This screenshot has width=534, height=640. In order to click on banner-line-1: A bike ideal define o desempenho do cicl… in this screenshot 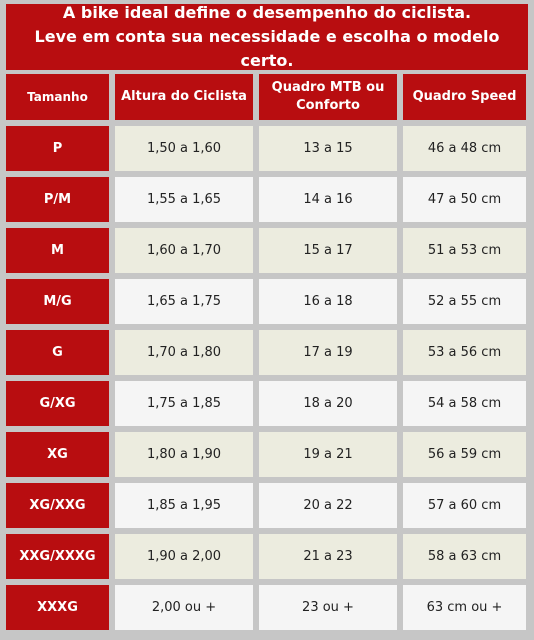, I will do `click(267, 12)`.